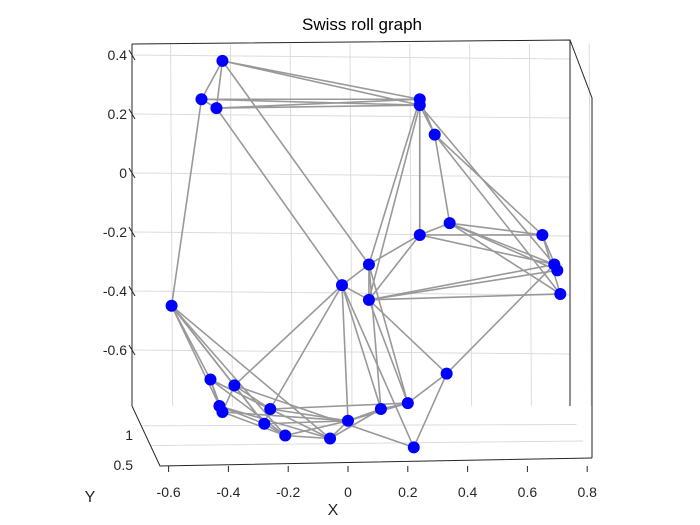 This screenshot has height=525, width=700. What do you see at coordinates (587, 492) in the screenshot?
I see `x-tick-label: 0.8` at bounding box center [587, 492].